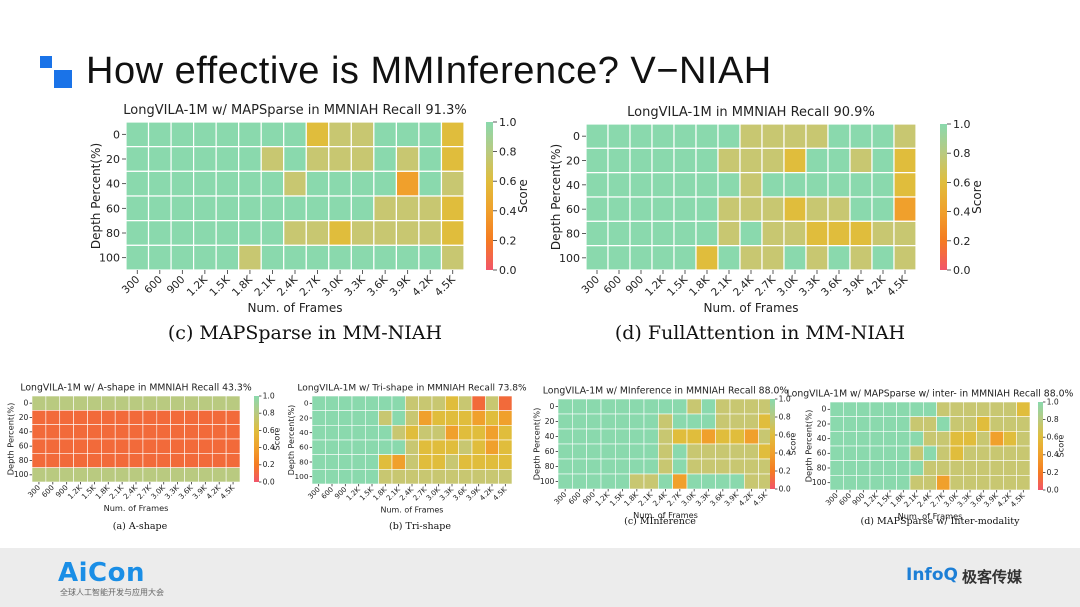 The width and height of the screenshot is (1080, 607). What do you see at coordinates (962, 212) in the screenshot?
I see `colorbar-tick-label: 0.4` at bounding box center [962, 212].